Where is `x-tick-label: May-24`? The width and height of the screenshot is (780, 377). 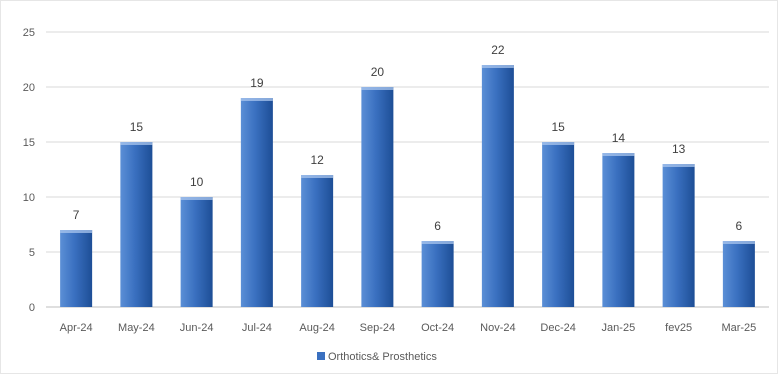
x-tick-label: May-24 is located at coordinates (136, 328).